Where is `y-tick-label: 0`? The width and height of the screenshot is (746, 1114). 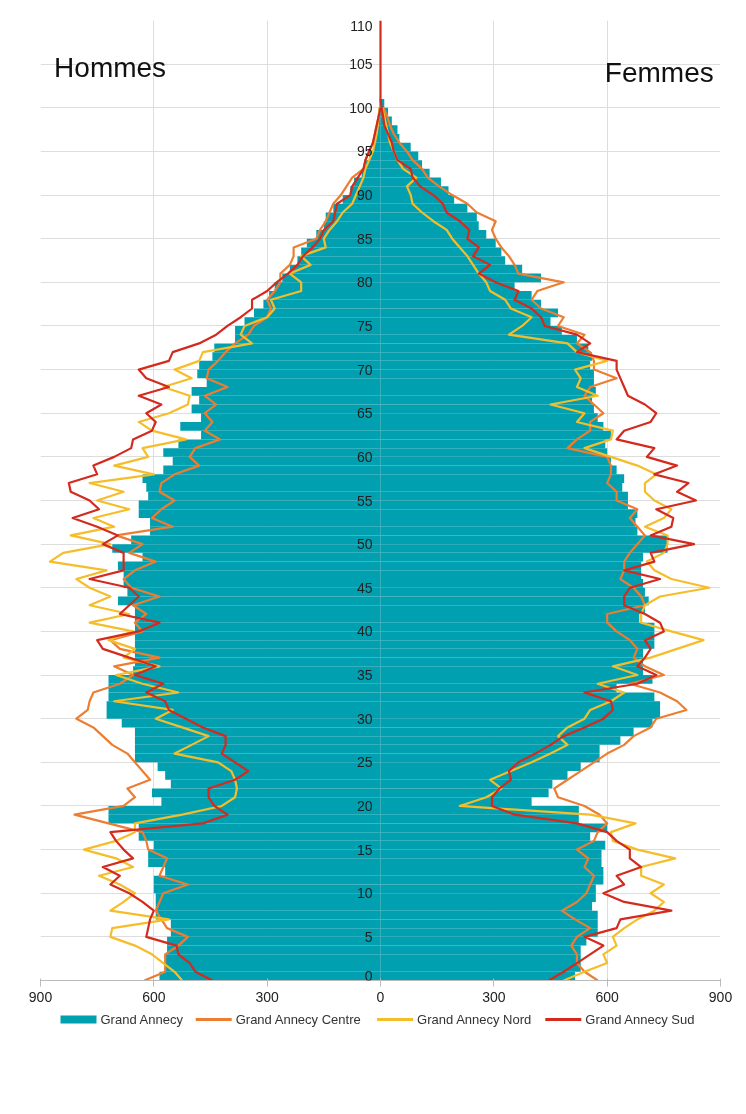
y-tick-label: 0 is located at coordinates (368, 975).